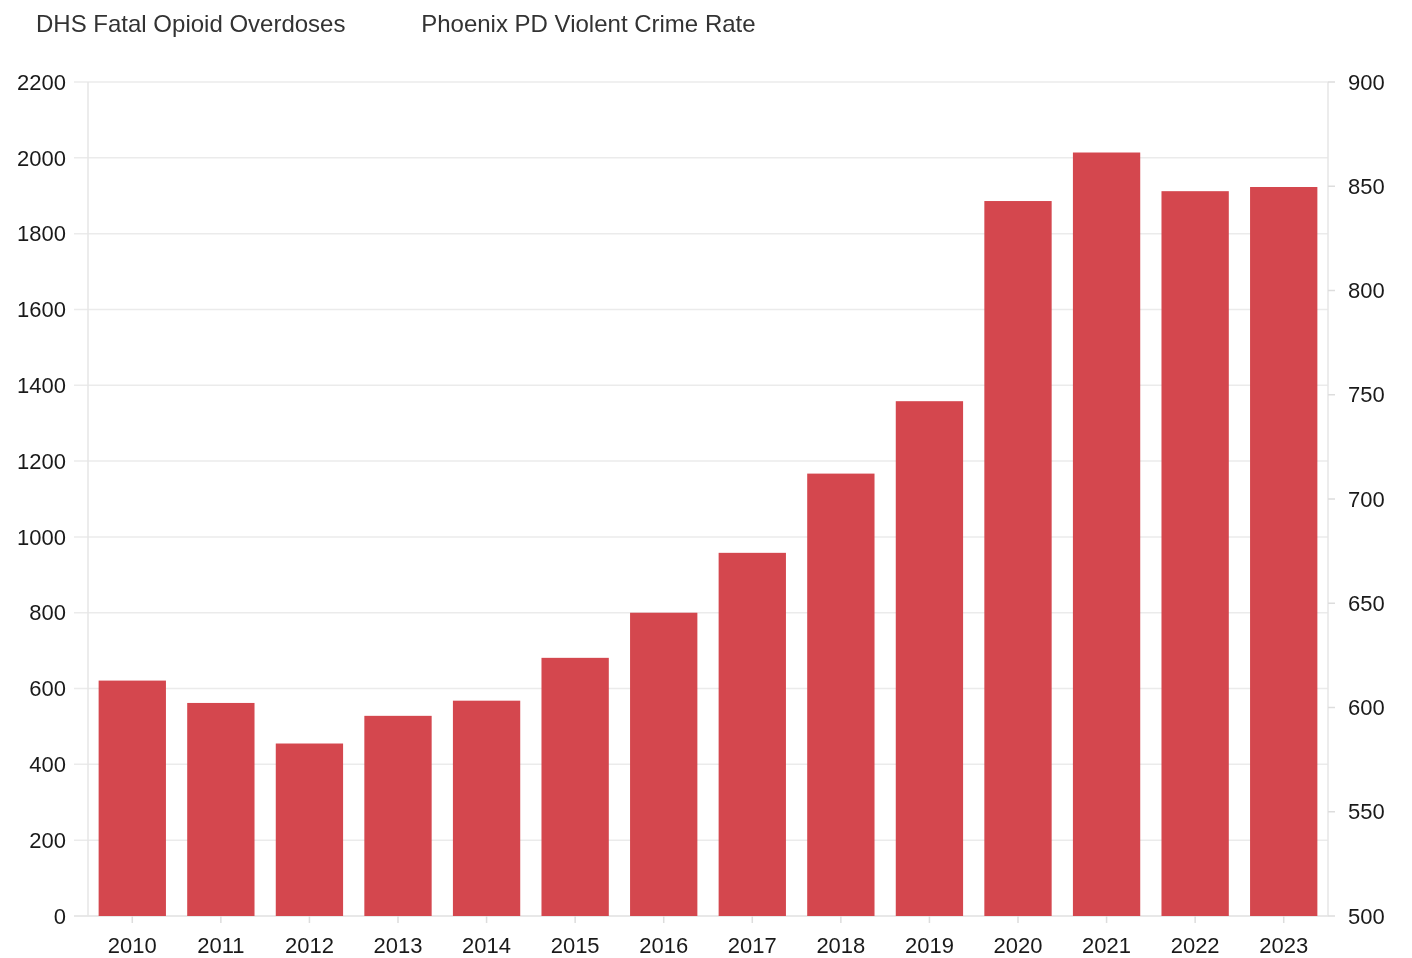  What do you see at coordinates (41, 234) in the screenshot?
I see `y-tick-label: 1800` at bounding box center [41, 234].